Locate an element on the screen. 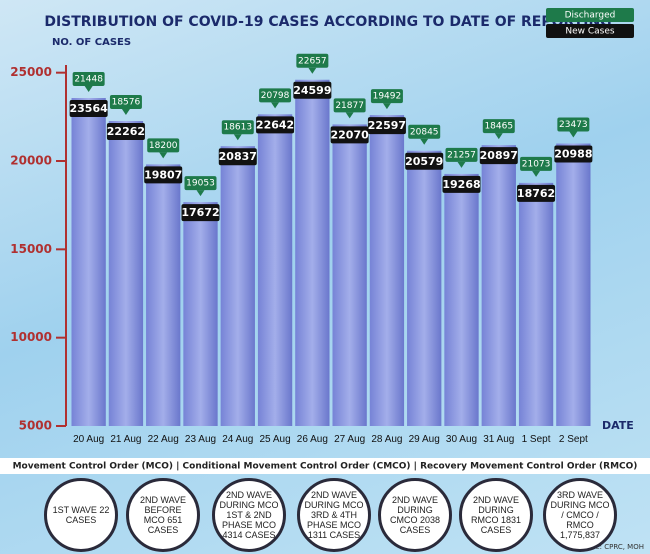 The height and width of the screenshot is (554, 650). discharged-label: 20845 is located at coordinates (424, 132).